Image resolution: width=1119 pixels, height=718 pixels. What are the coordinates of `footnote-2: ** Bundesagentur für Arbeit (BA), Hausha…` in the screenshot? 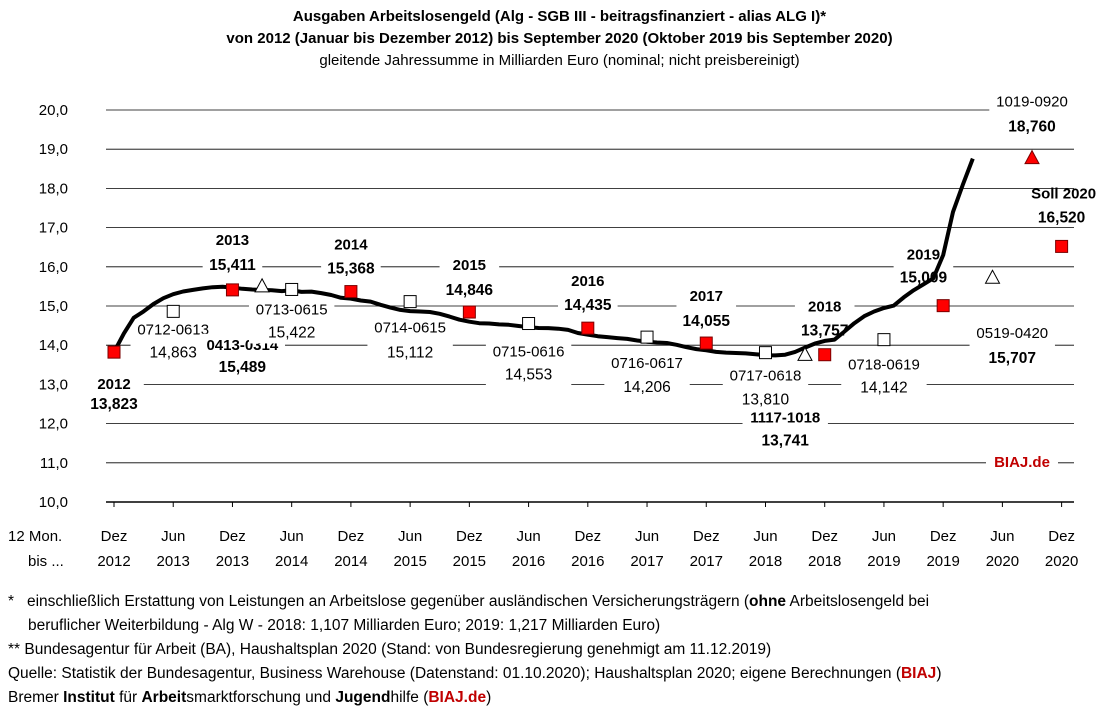 It's located at (390, 649).